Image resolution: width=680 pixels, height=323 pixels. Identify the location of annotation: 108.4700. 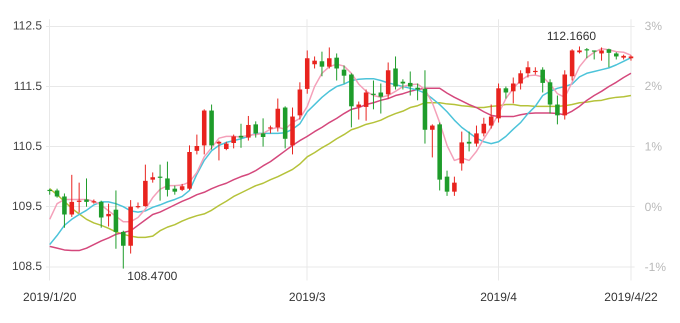
(152, 275).